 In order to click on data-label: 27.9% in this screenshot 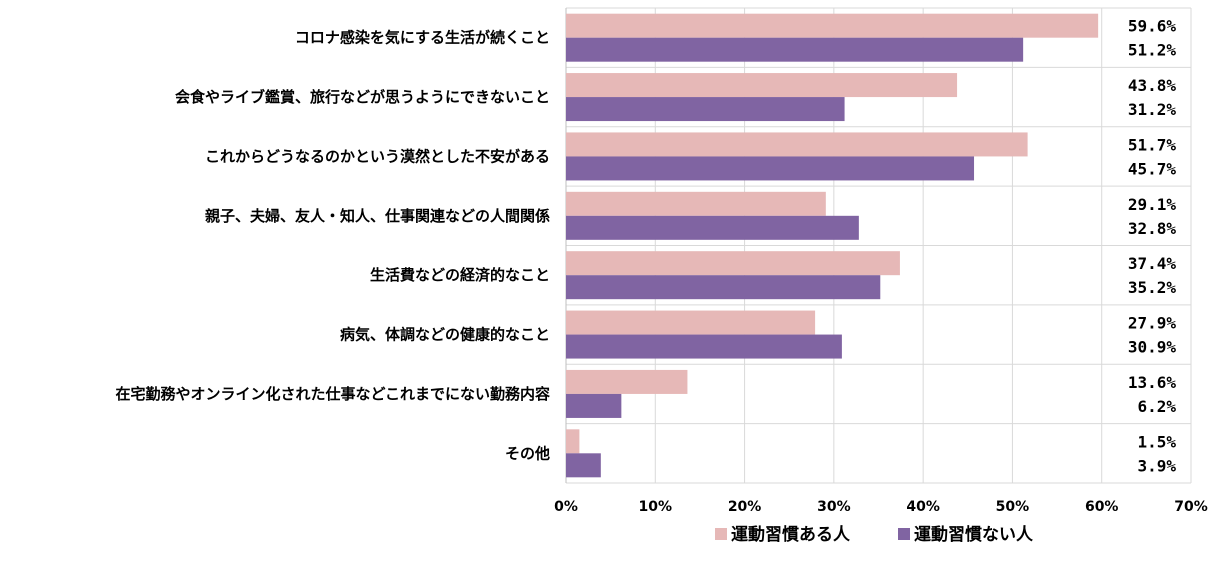, I will do `click(1152, 323)`.